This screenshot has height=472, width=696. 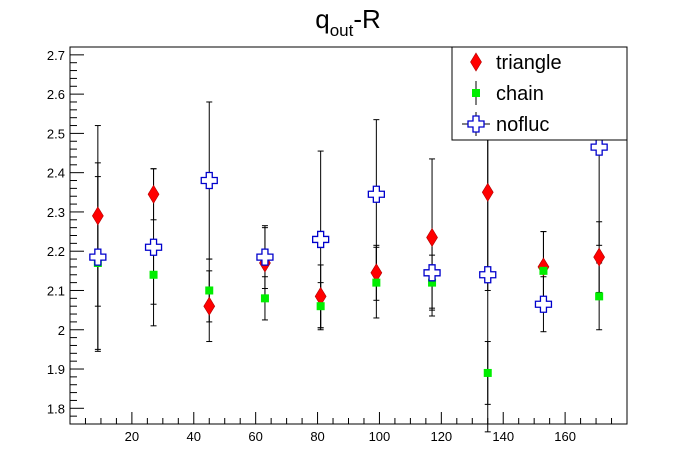 What do you see at coordinates (565, 436) in the screenshot?
I see `x-tick-label: 160` at bounding box center [565, 436].